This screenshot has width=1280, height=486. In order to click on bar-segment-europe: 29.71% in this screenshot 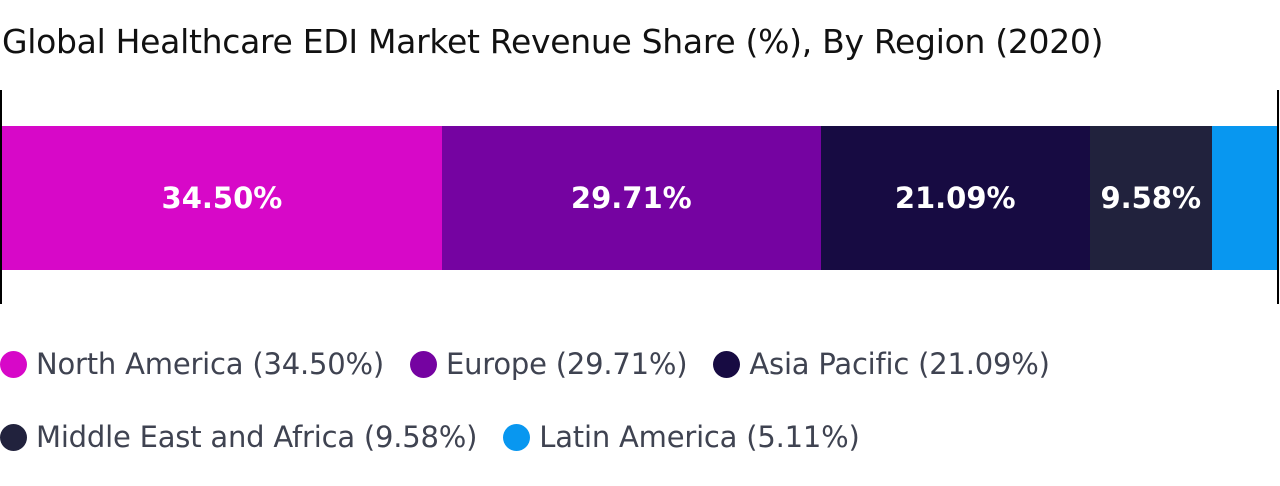, I will do `click(631, 198)`.